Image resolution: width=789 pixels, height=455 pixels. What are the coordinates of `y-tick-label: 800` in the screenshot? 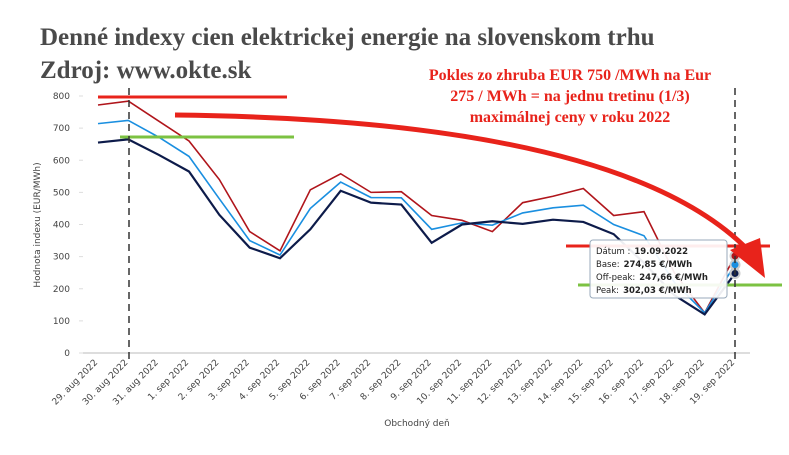 It's located at (61, 97).